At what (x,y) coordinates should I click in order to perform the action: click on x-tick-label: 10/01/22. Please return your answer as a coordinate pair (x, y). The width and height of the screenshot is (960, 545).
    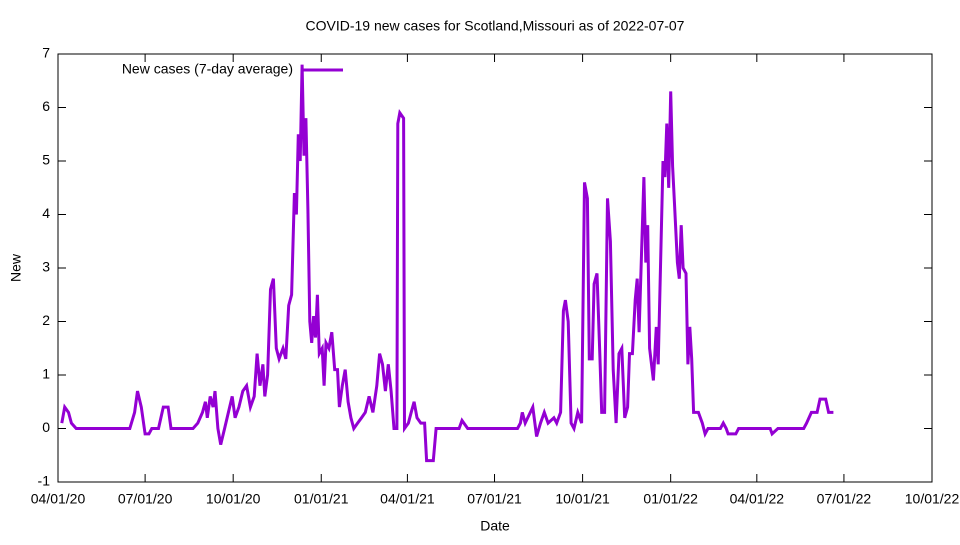
    Looking at the image, I should click on (932, 499).